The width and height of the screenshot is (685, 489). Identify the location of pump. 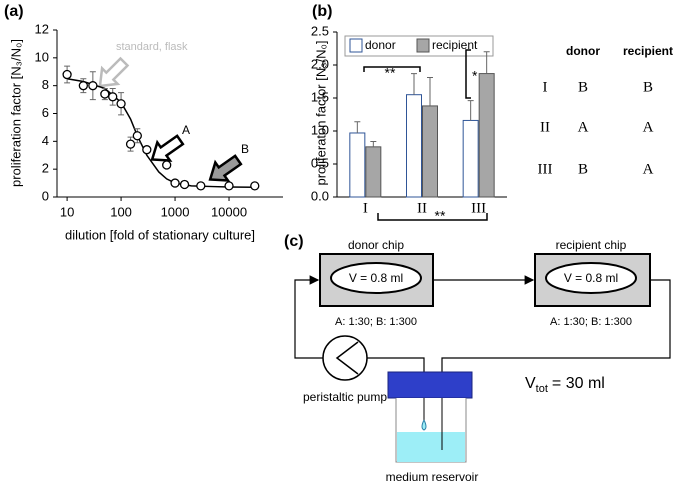
(345, 358).